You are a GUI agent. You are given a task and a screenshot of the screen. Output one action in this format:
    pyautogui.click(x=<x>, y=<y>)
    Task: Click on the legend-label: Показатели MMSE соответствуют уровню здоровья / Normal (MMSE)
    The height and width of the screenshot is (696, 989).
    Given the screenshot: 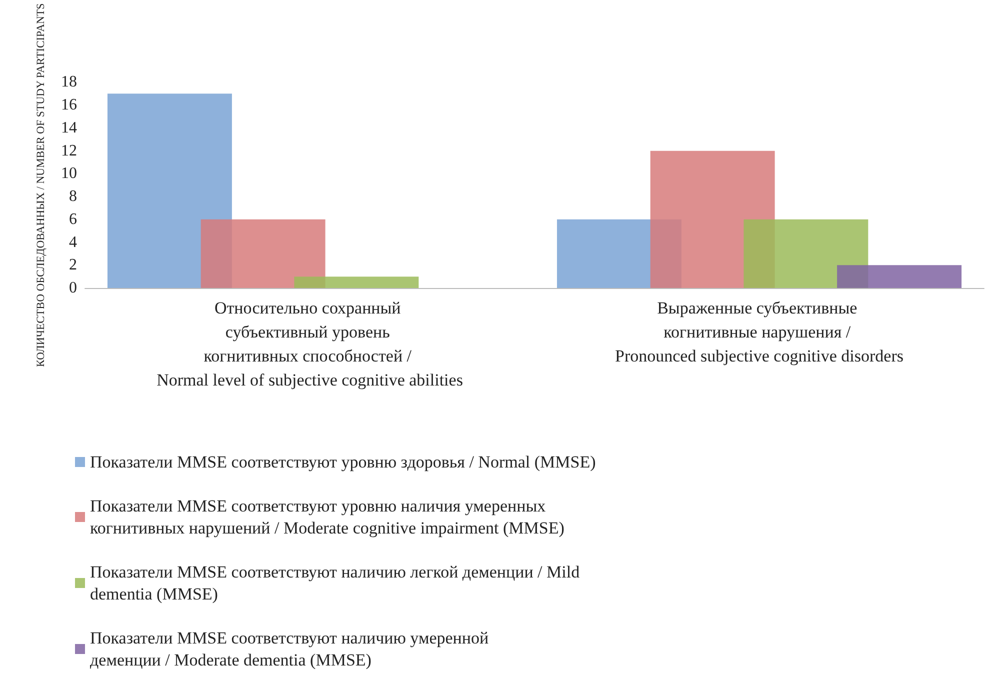 What is the action you would take?
    pyautogui.click(x=343, y=462)
    